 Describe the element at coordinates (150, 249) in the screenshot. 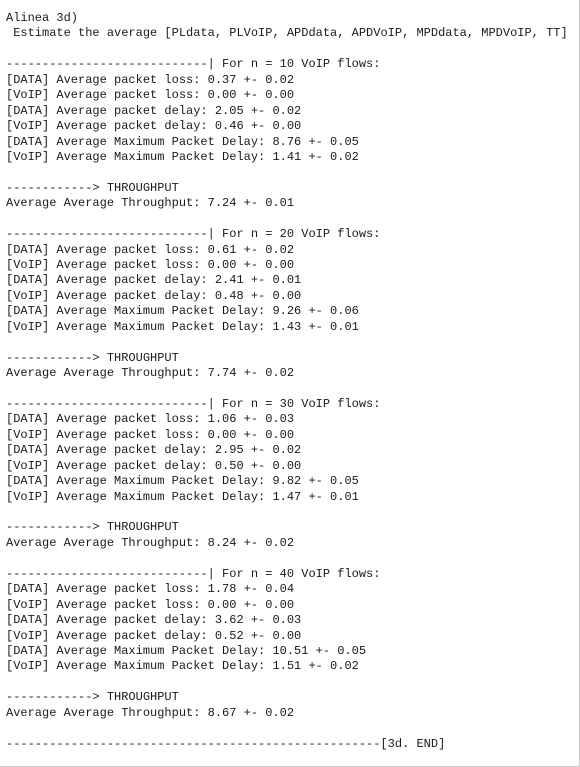

I see `result-line: [DATA] Average packet loss: 0.61 +- 0.02` at that location.